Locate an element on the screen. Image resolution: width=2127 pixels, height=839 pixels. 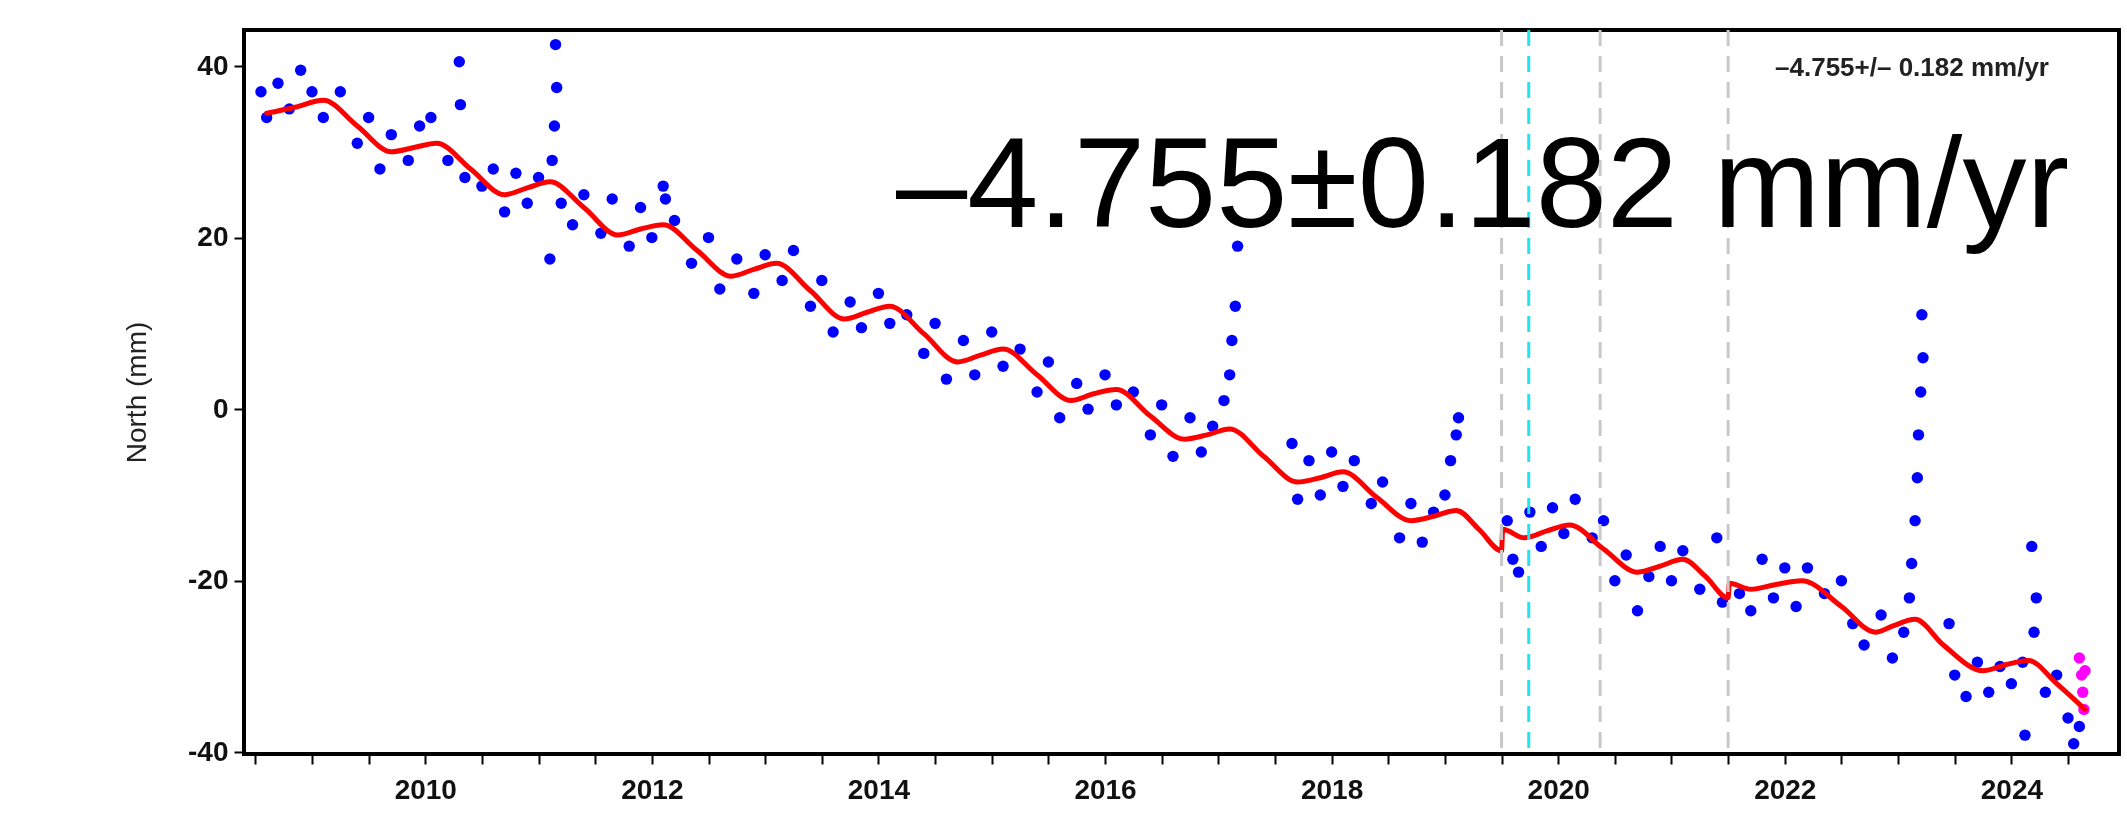
x-tick-label: 2018 is located at coordinates (1332, 789).